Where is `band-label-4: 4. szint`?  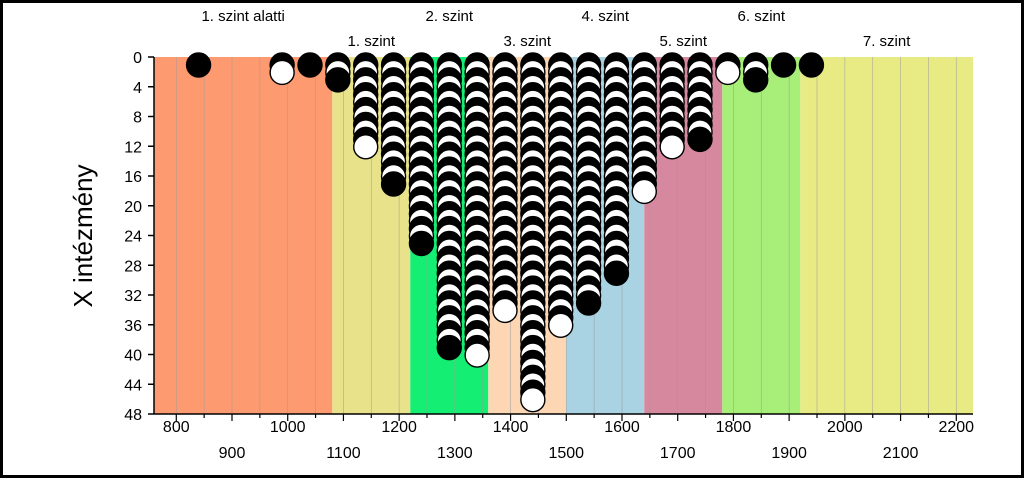
band-label-4: 4. szint is located at coordinates (606, 16).